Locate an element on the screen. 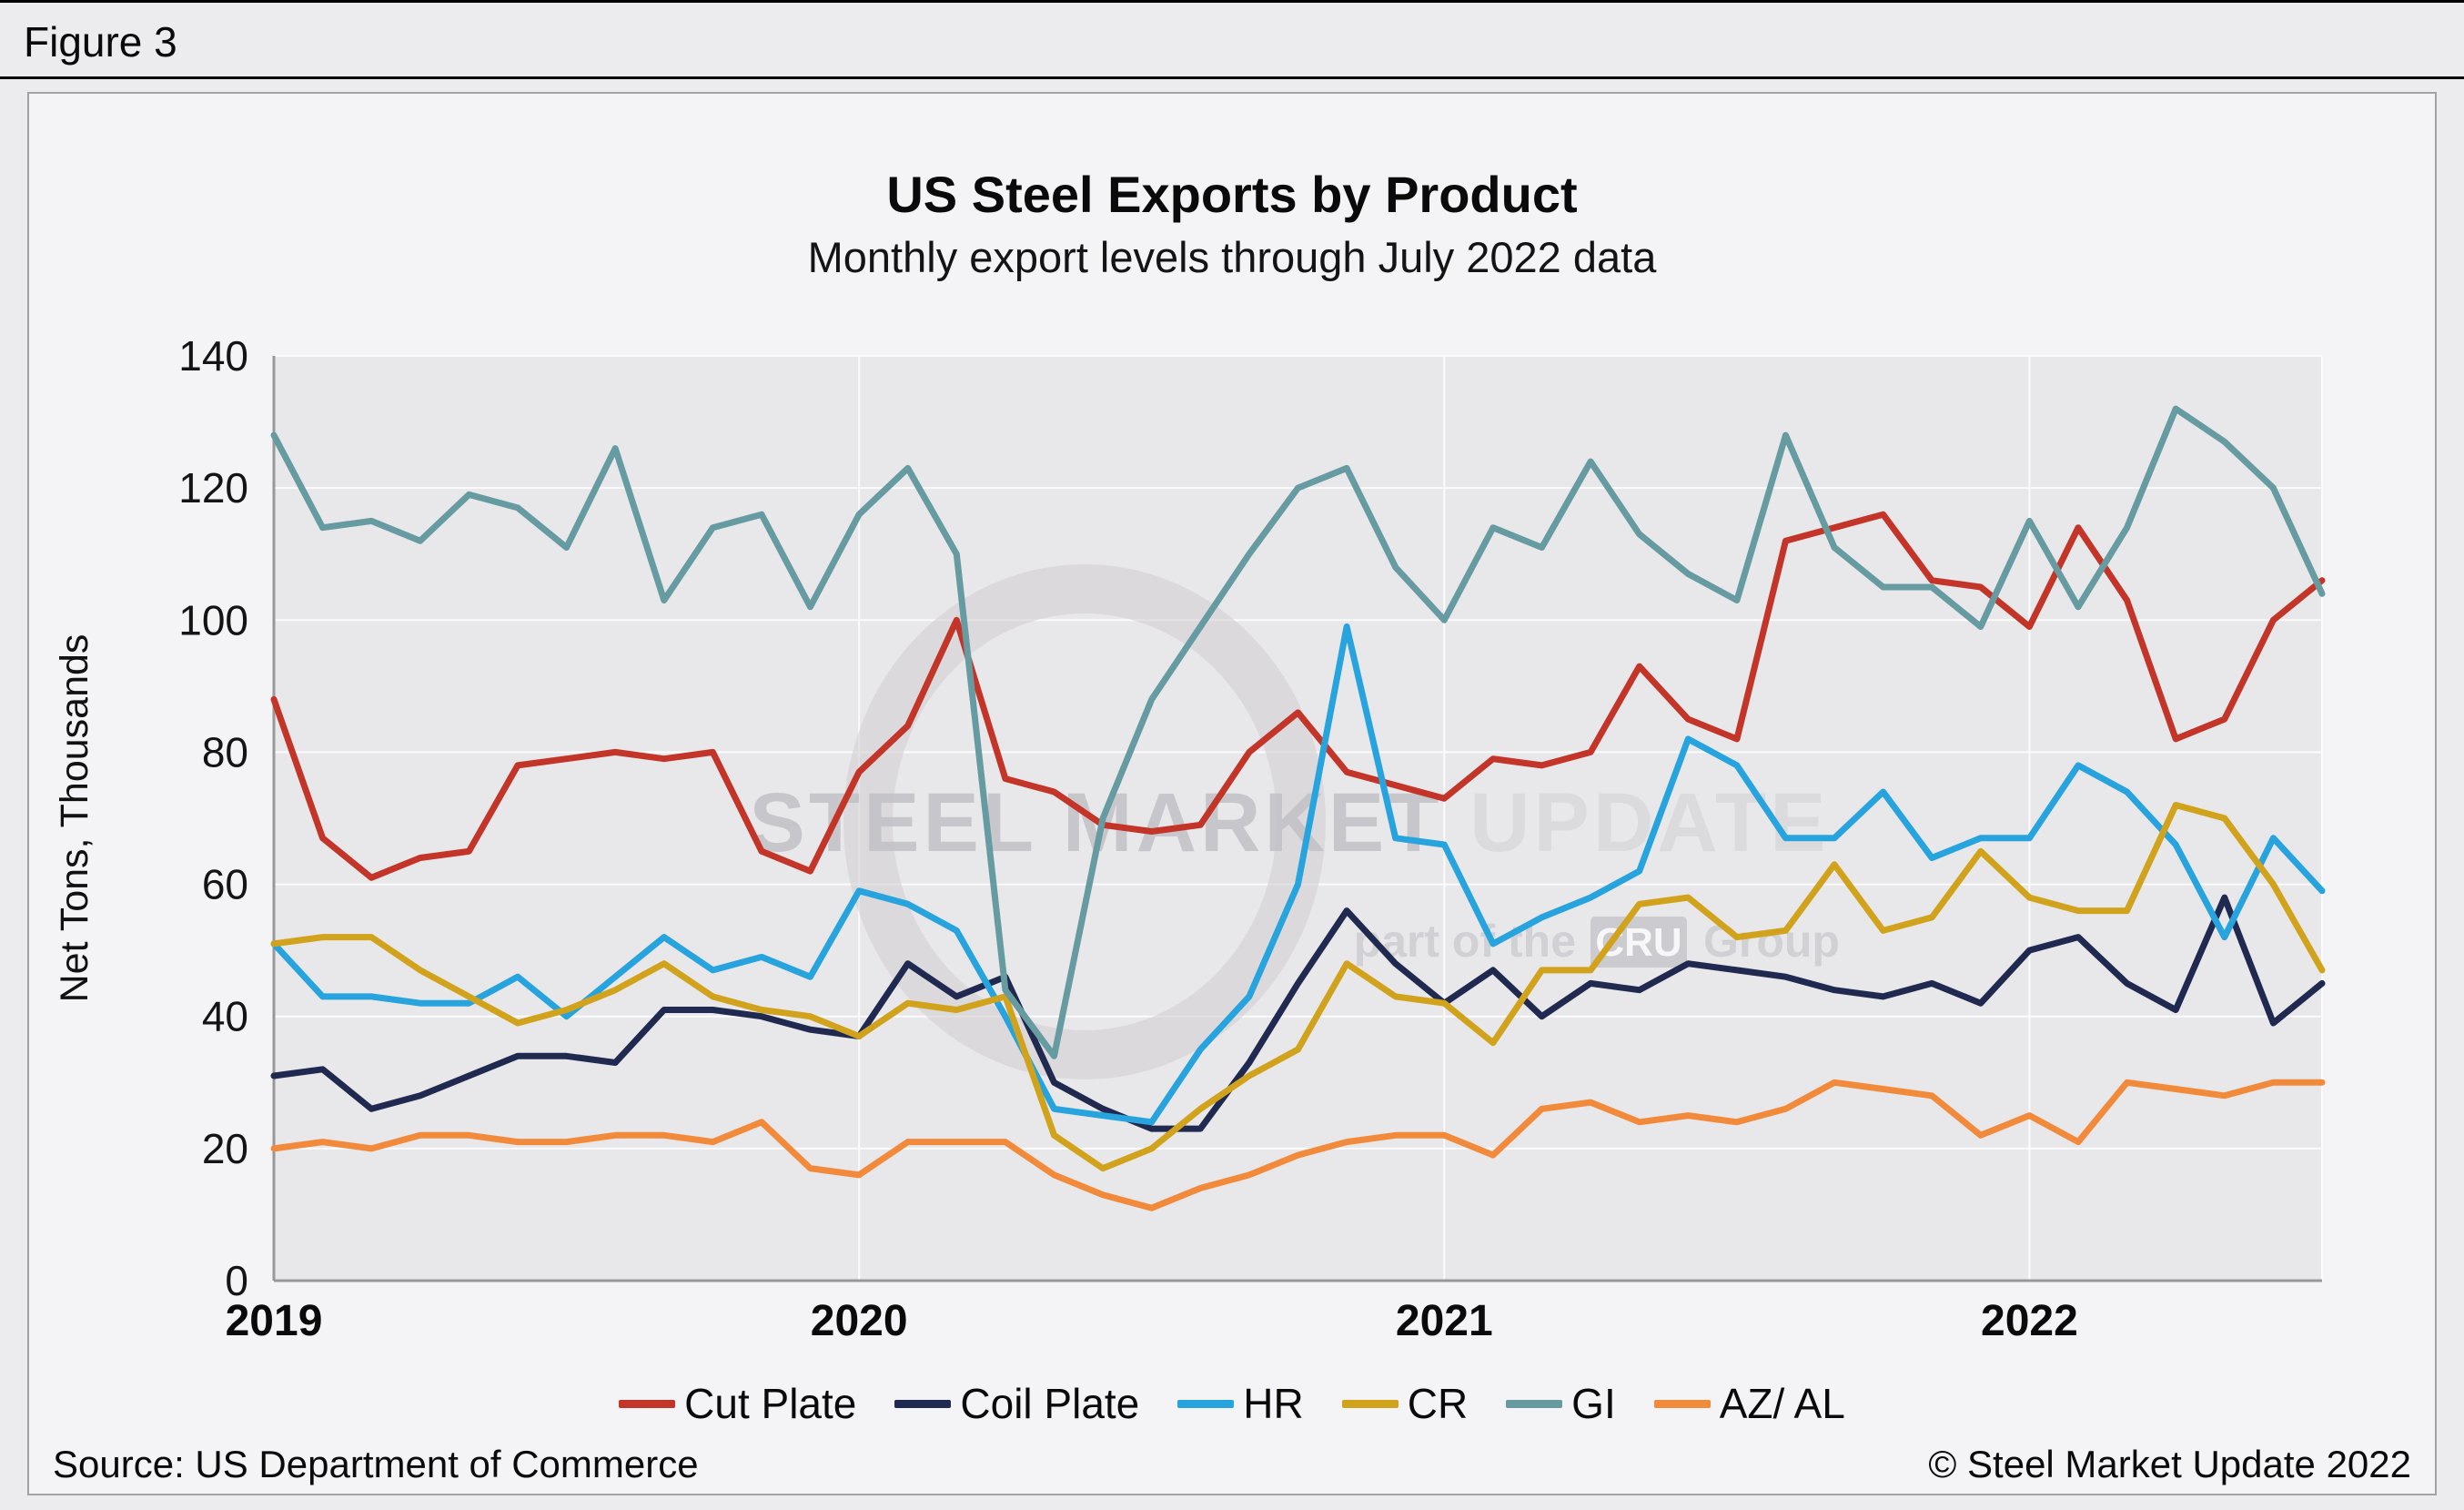  legend-swatch-hr is located at coordinates (1206, 1404).